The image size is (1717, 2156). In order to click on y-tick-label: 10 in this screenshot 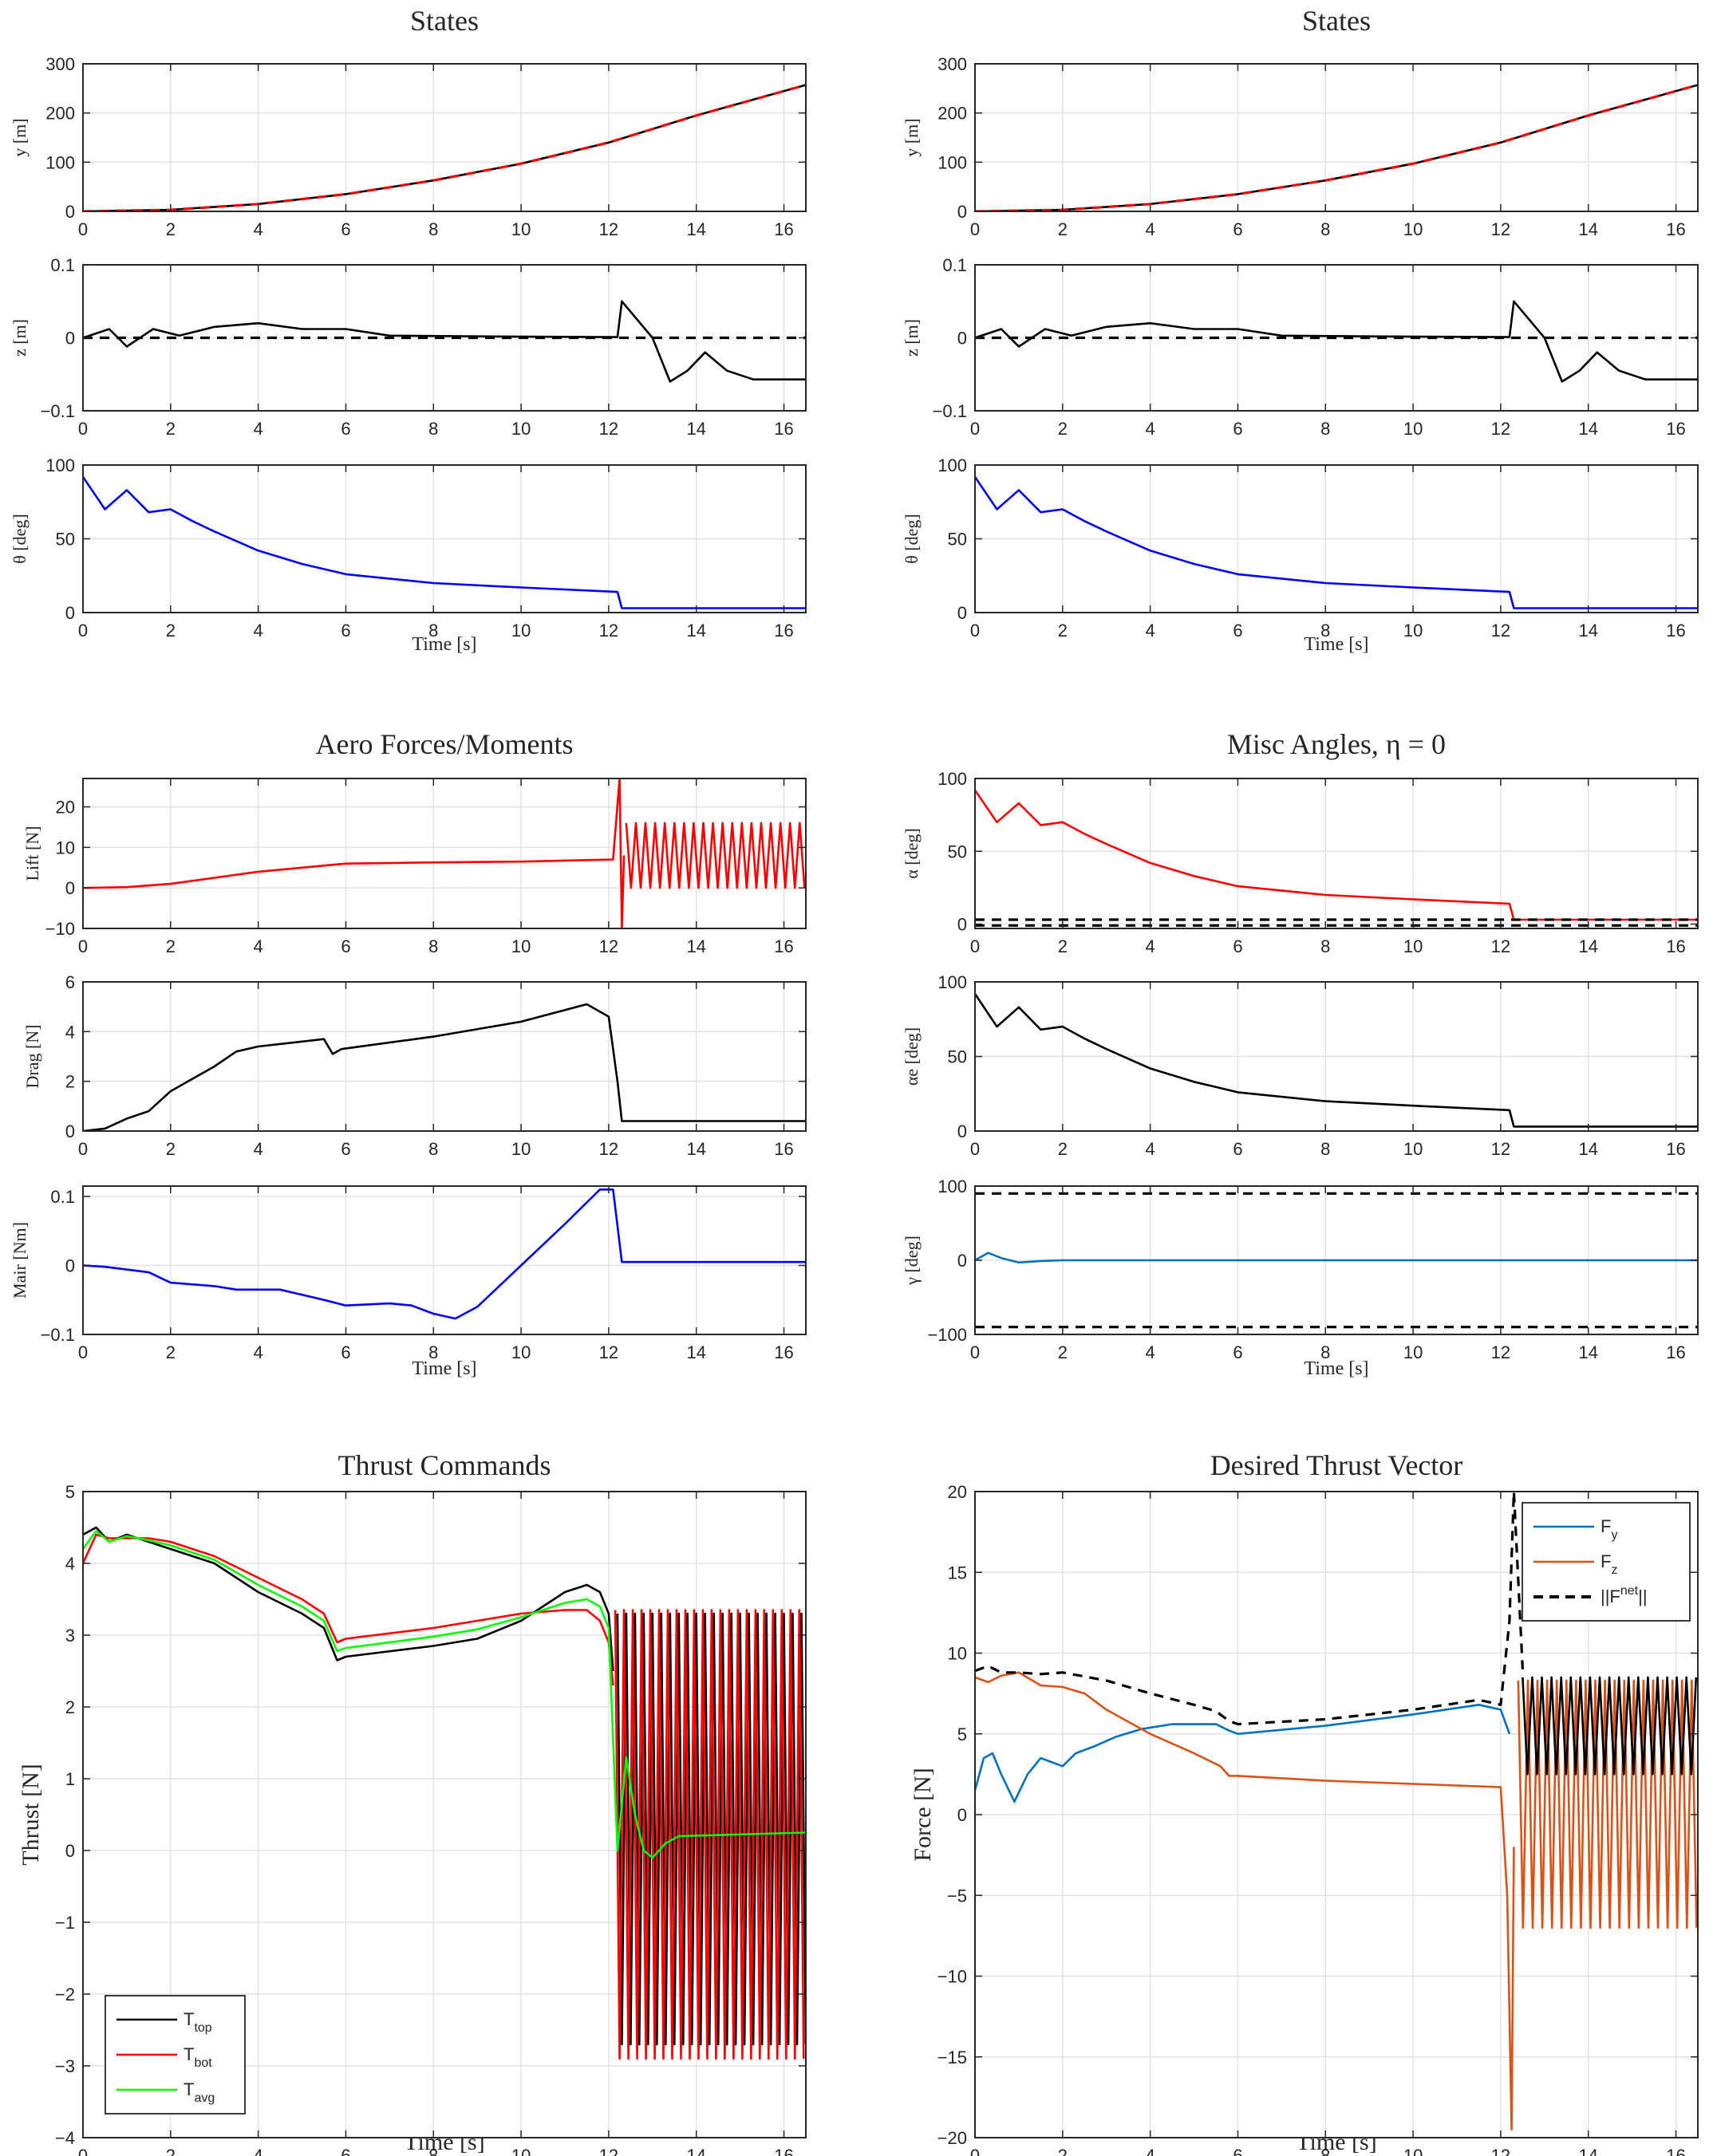, I will do `click(65, 848)`.